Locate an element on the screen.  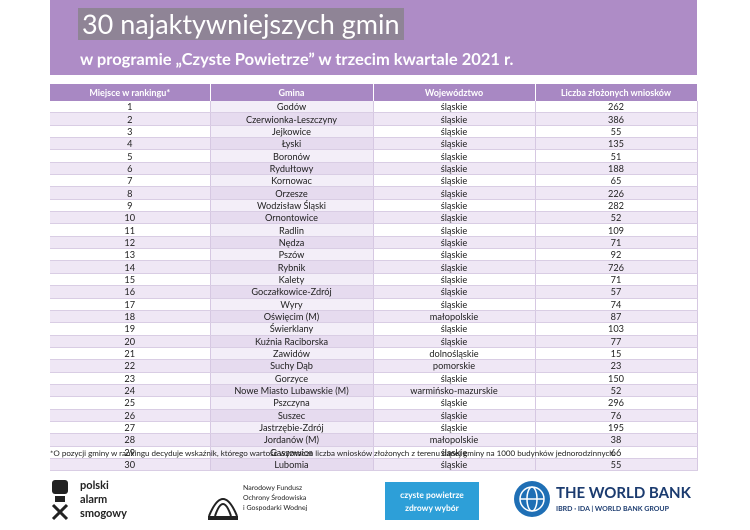
column-header: Województwo is located at coordinates (454, 92).